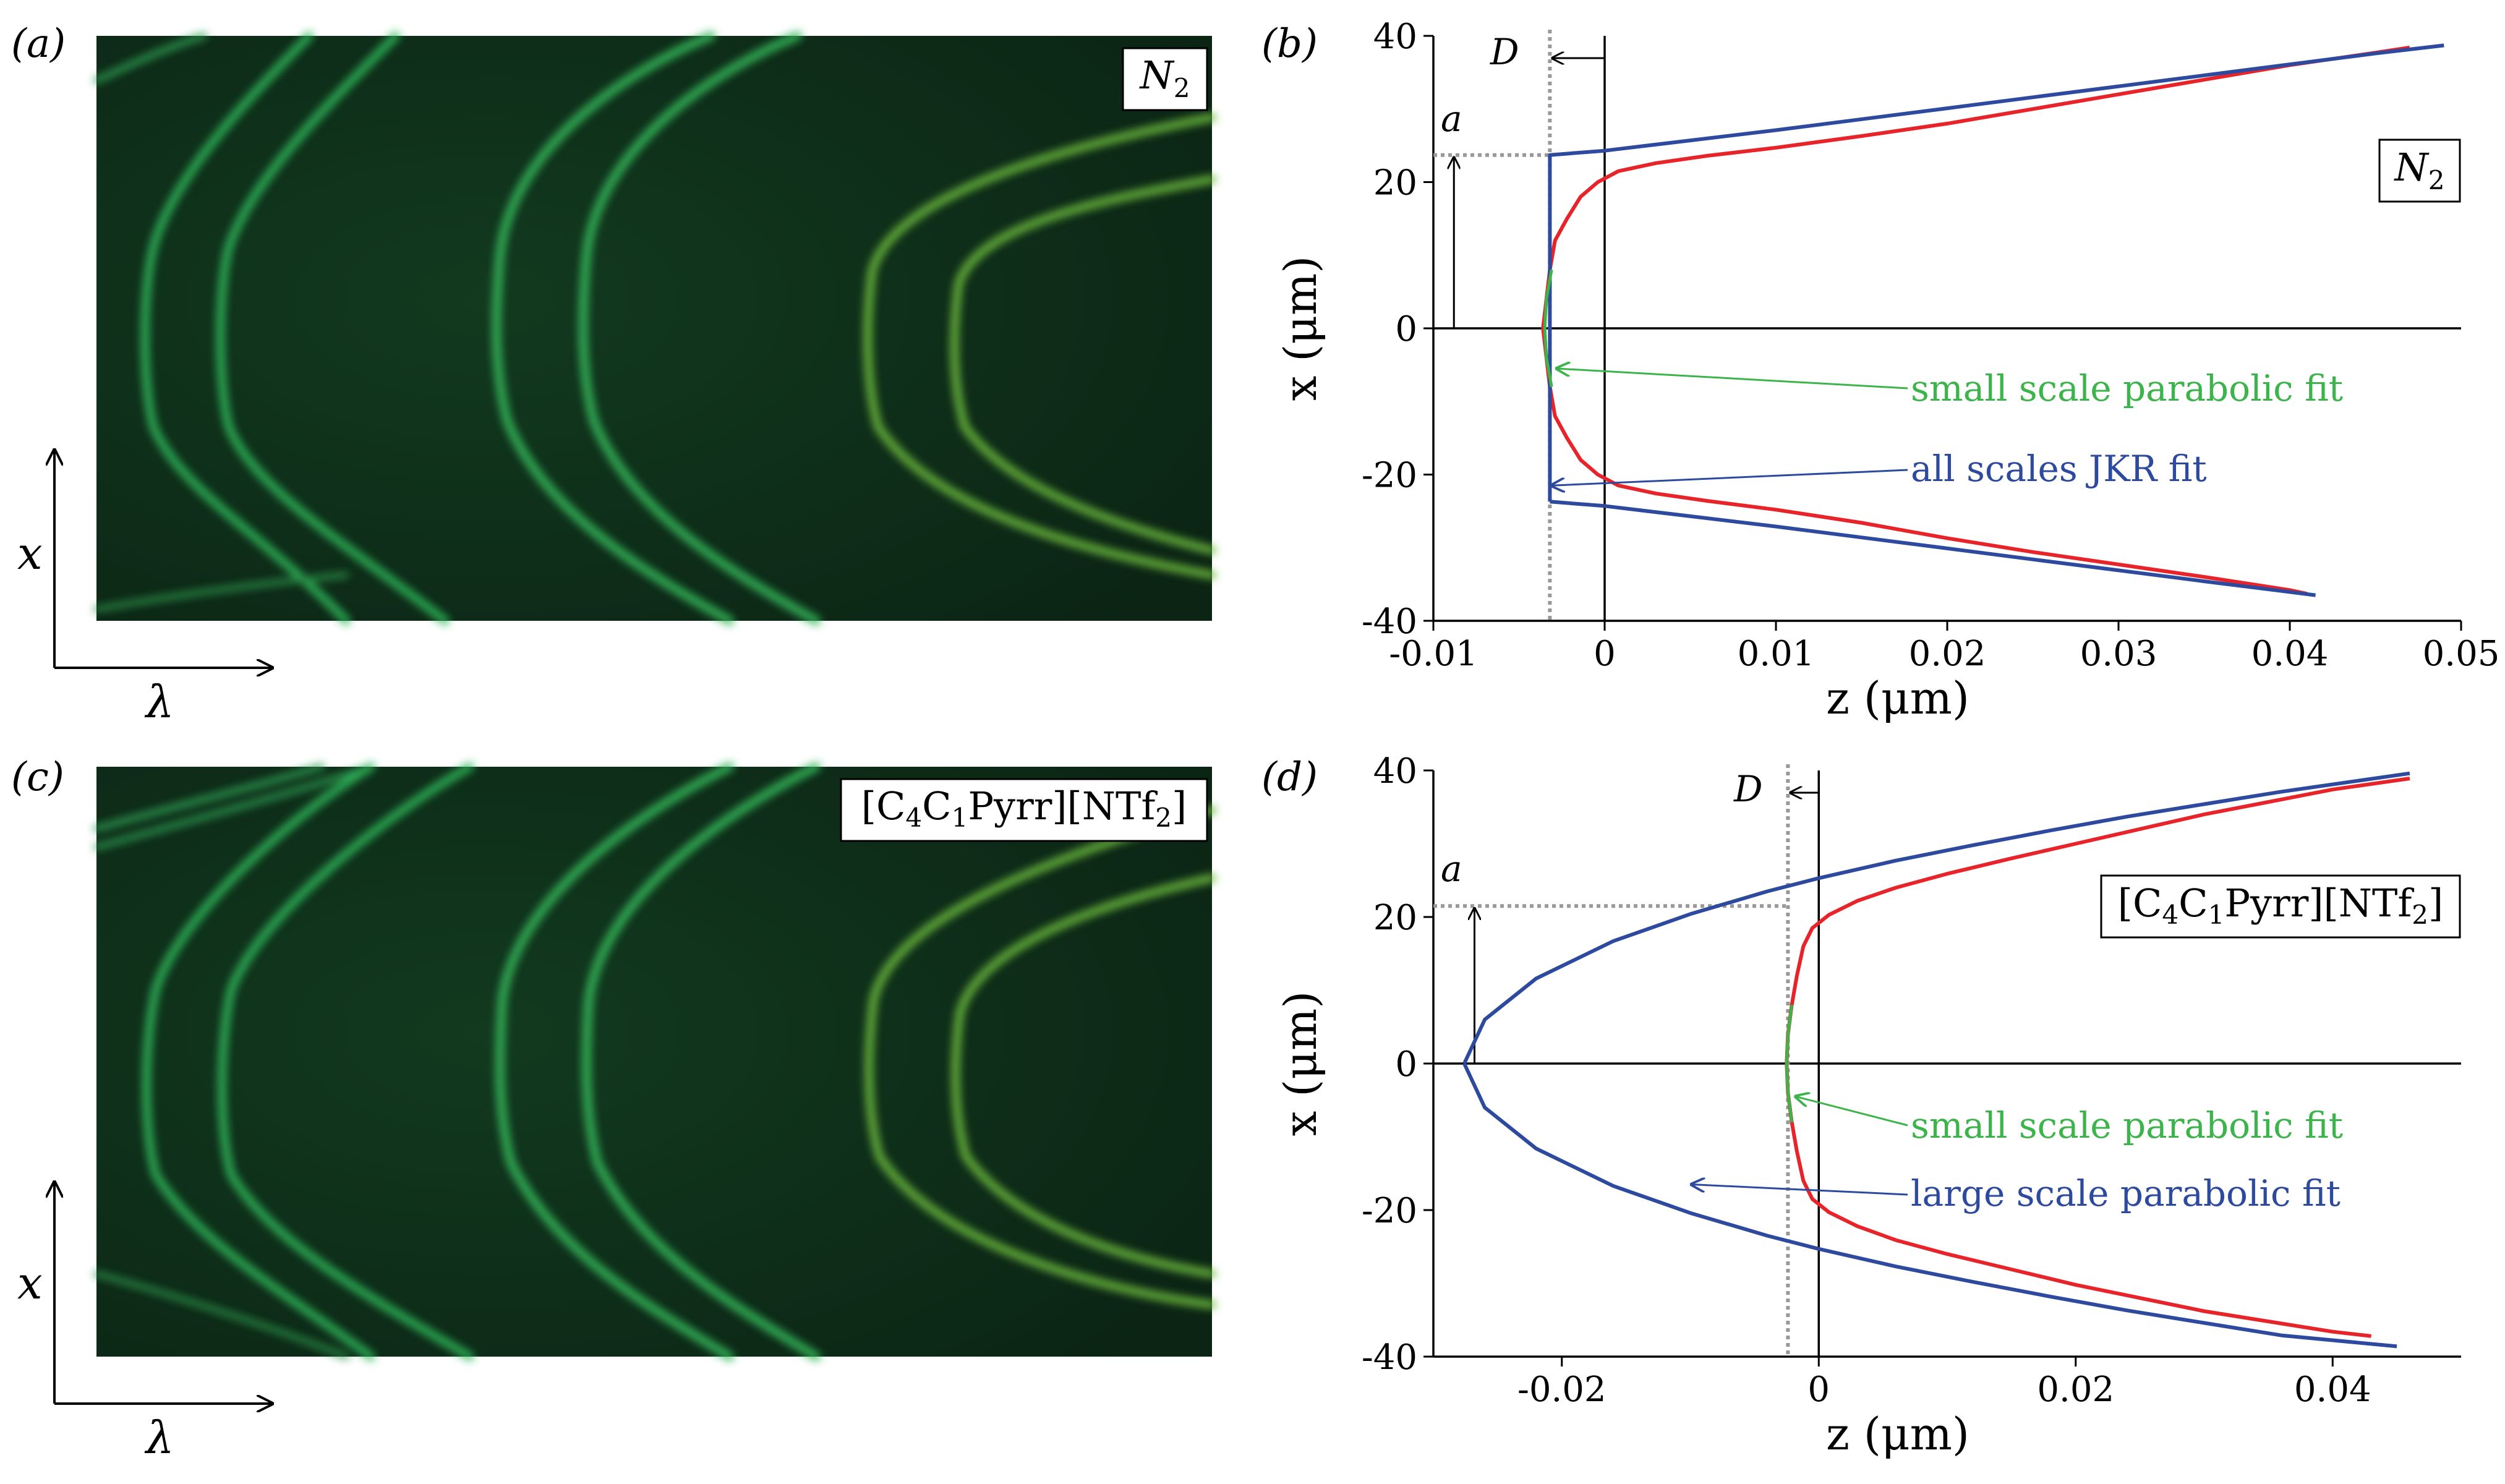  I want to click on medium-label-c: [C4C1Pyrr][NTf2], so click(1024, 808).